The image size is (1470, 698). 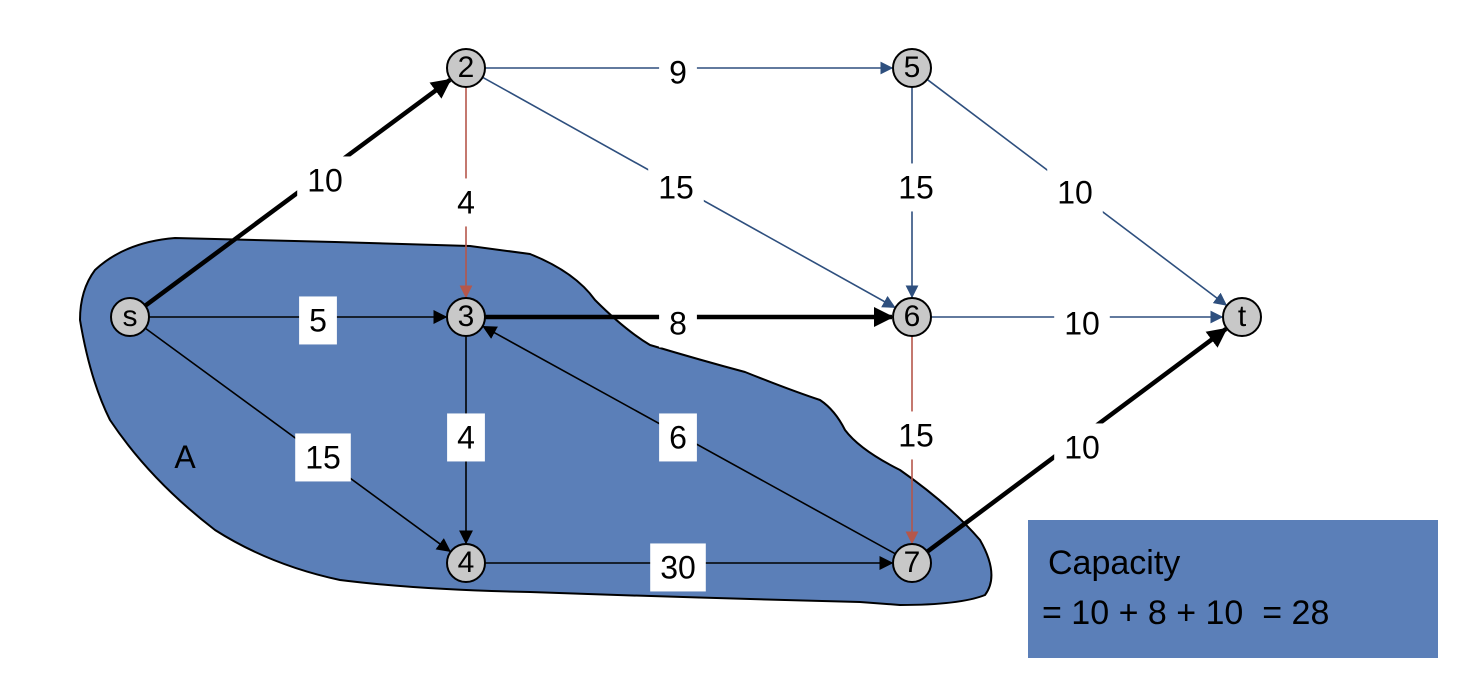 I want to click on edge-capacity-label-s-2: 10, so click(x=325, y=180).